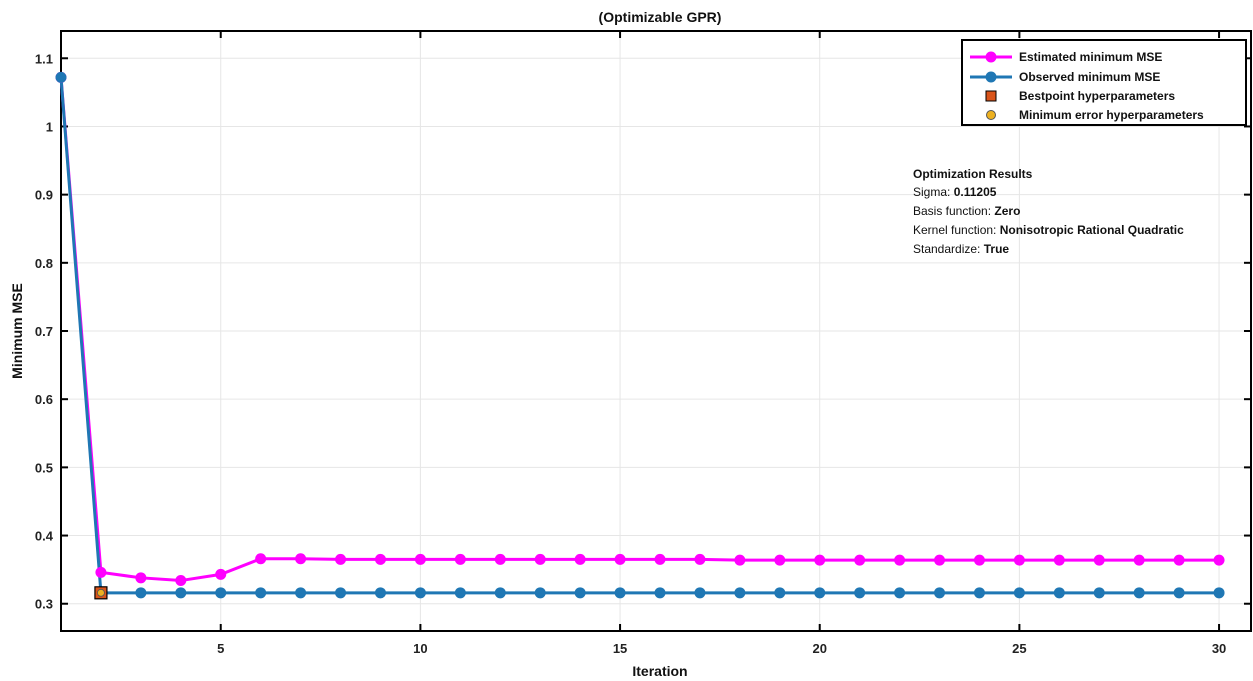 The height and width of the screenshot is (681, 1253). I want to click on legend-marker-observed, so click(991, 77).